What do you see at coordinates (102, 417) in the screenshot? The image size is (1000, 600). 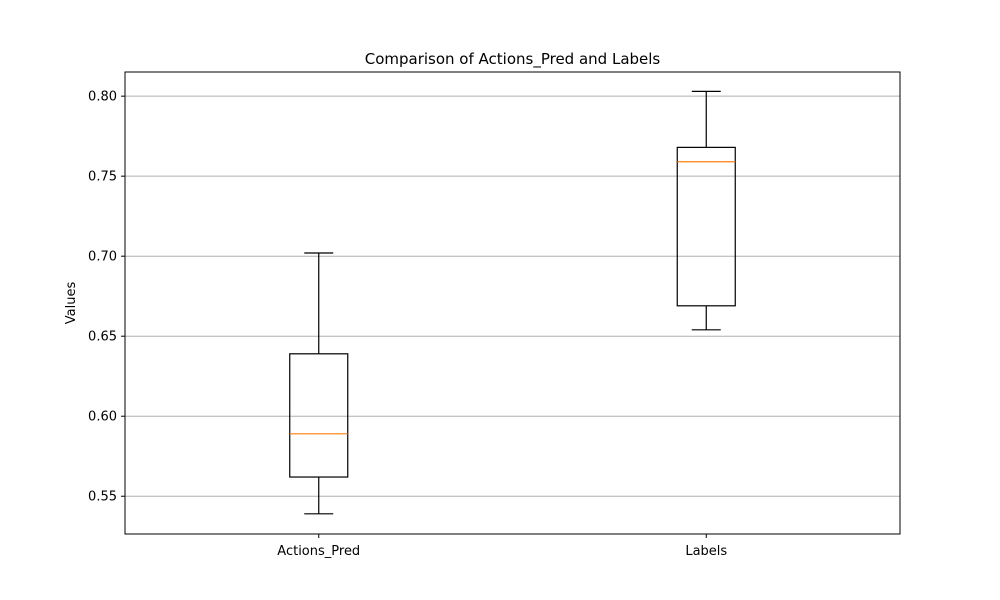 I see `y-tick-label: 0.60` at bounding box center [102, 417].